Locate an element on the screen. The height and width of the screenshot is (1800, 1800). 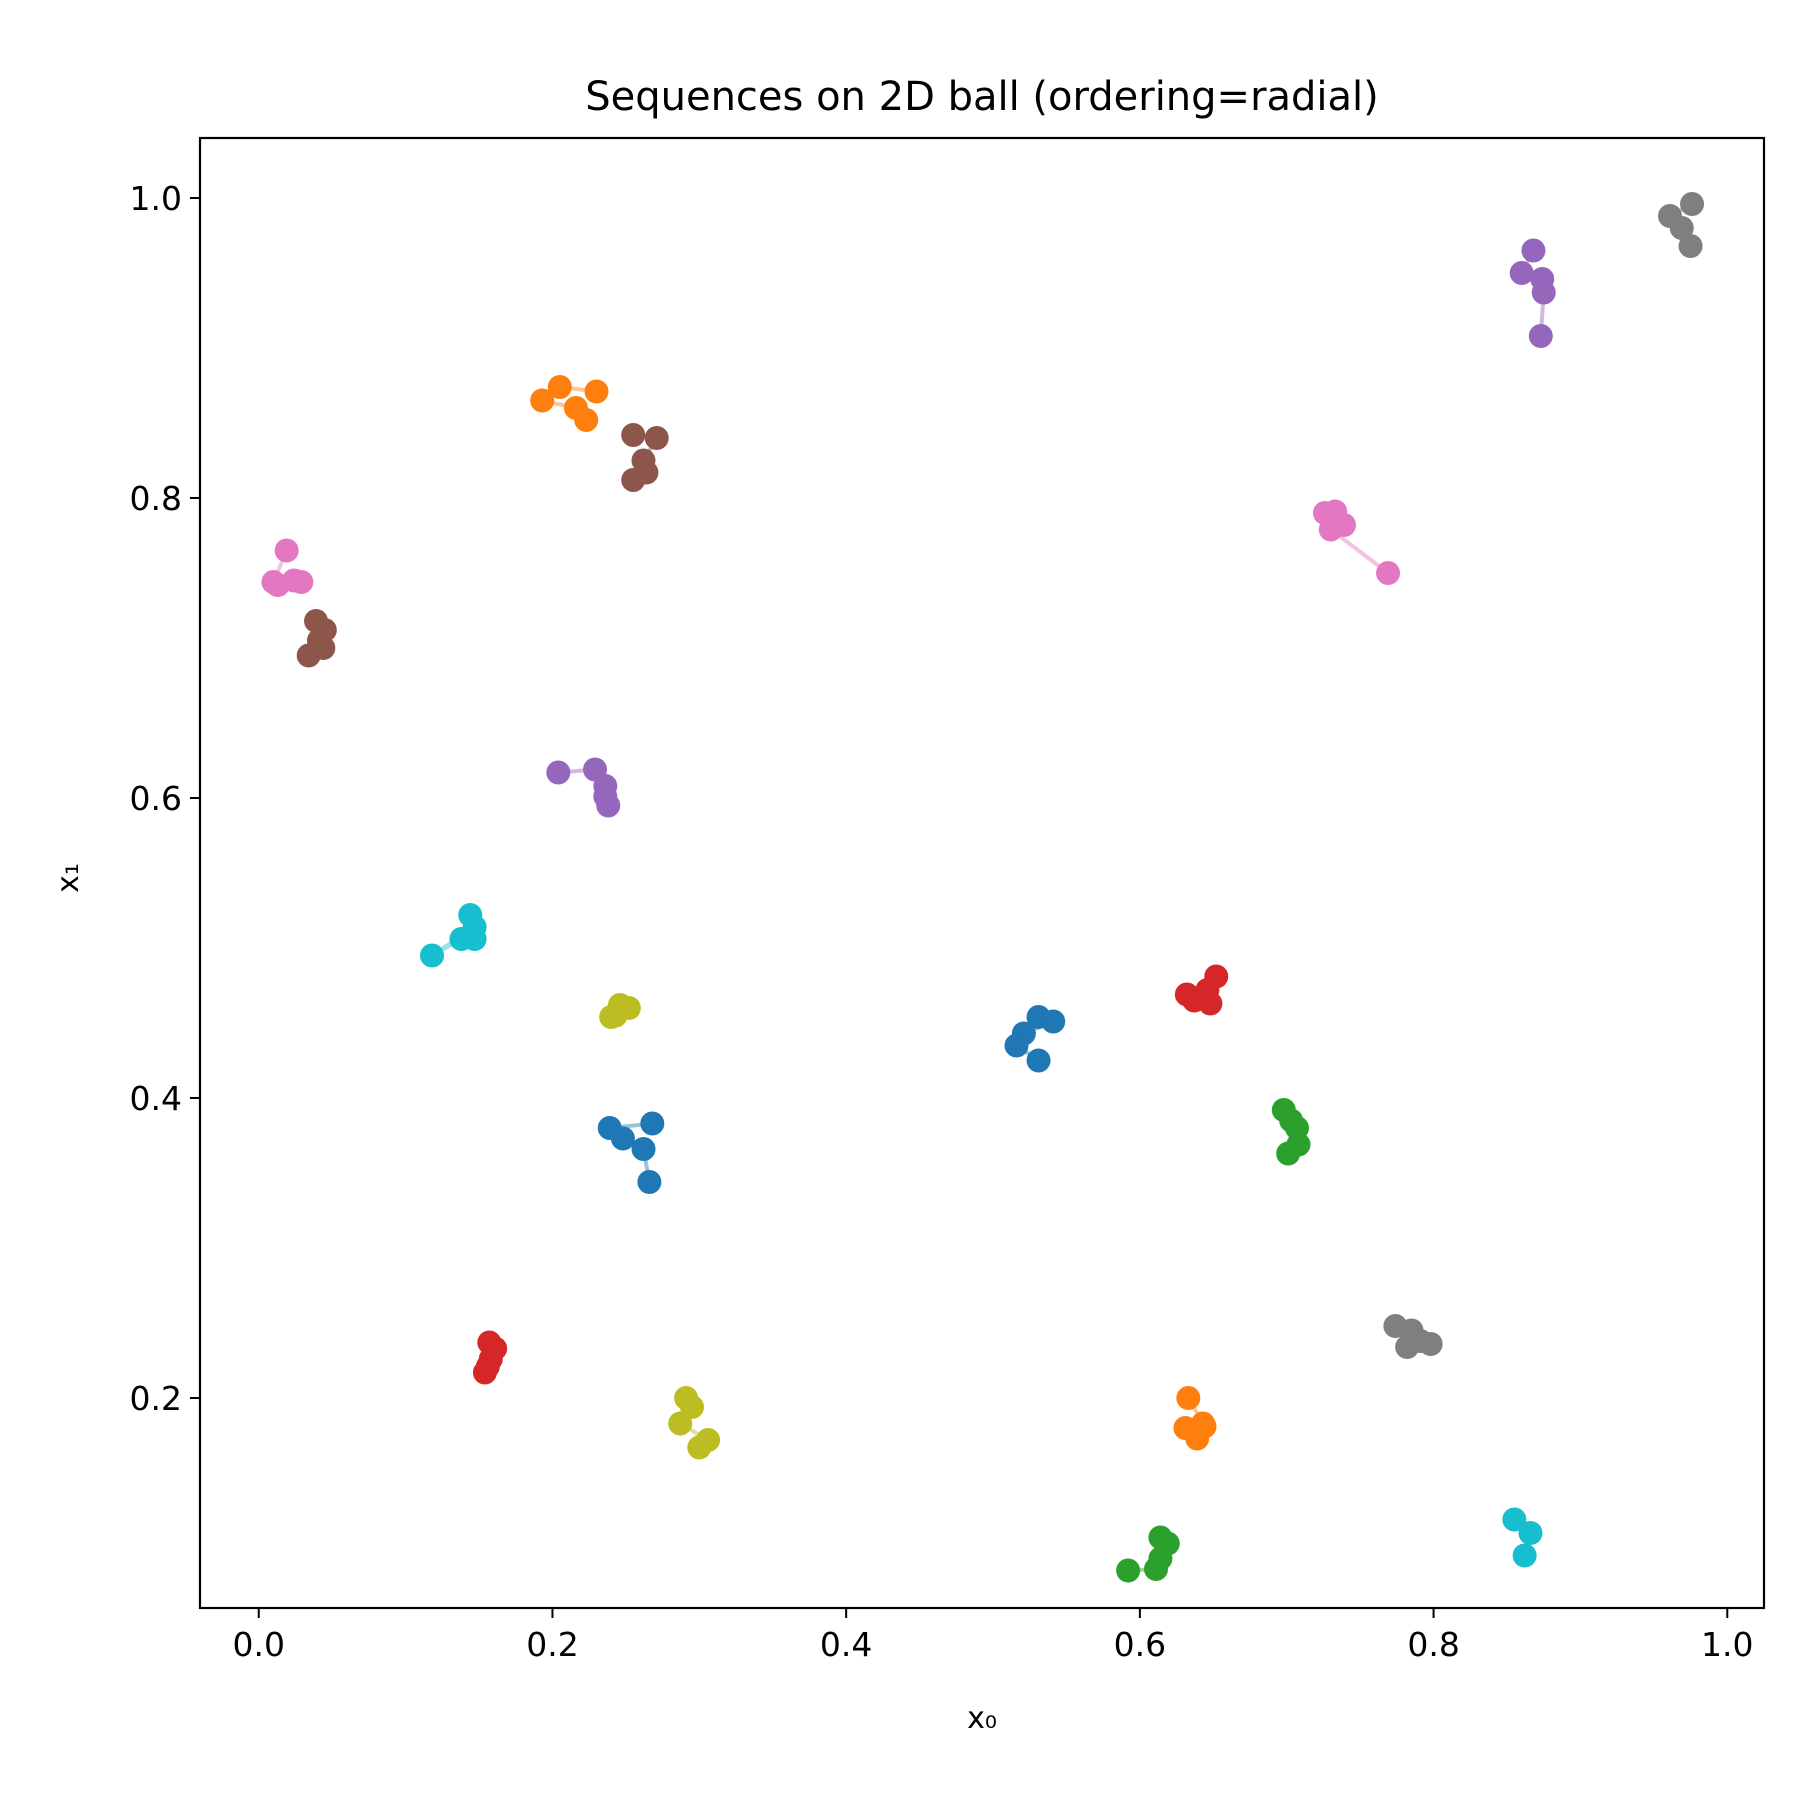
x-axis-label: x₀ is located at coordinates (982, 1718).